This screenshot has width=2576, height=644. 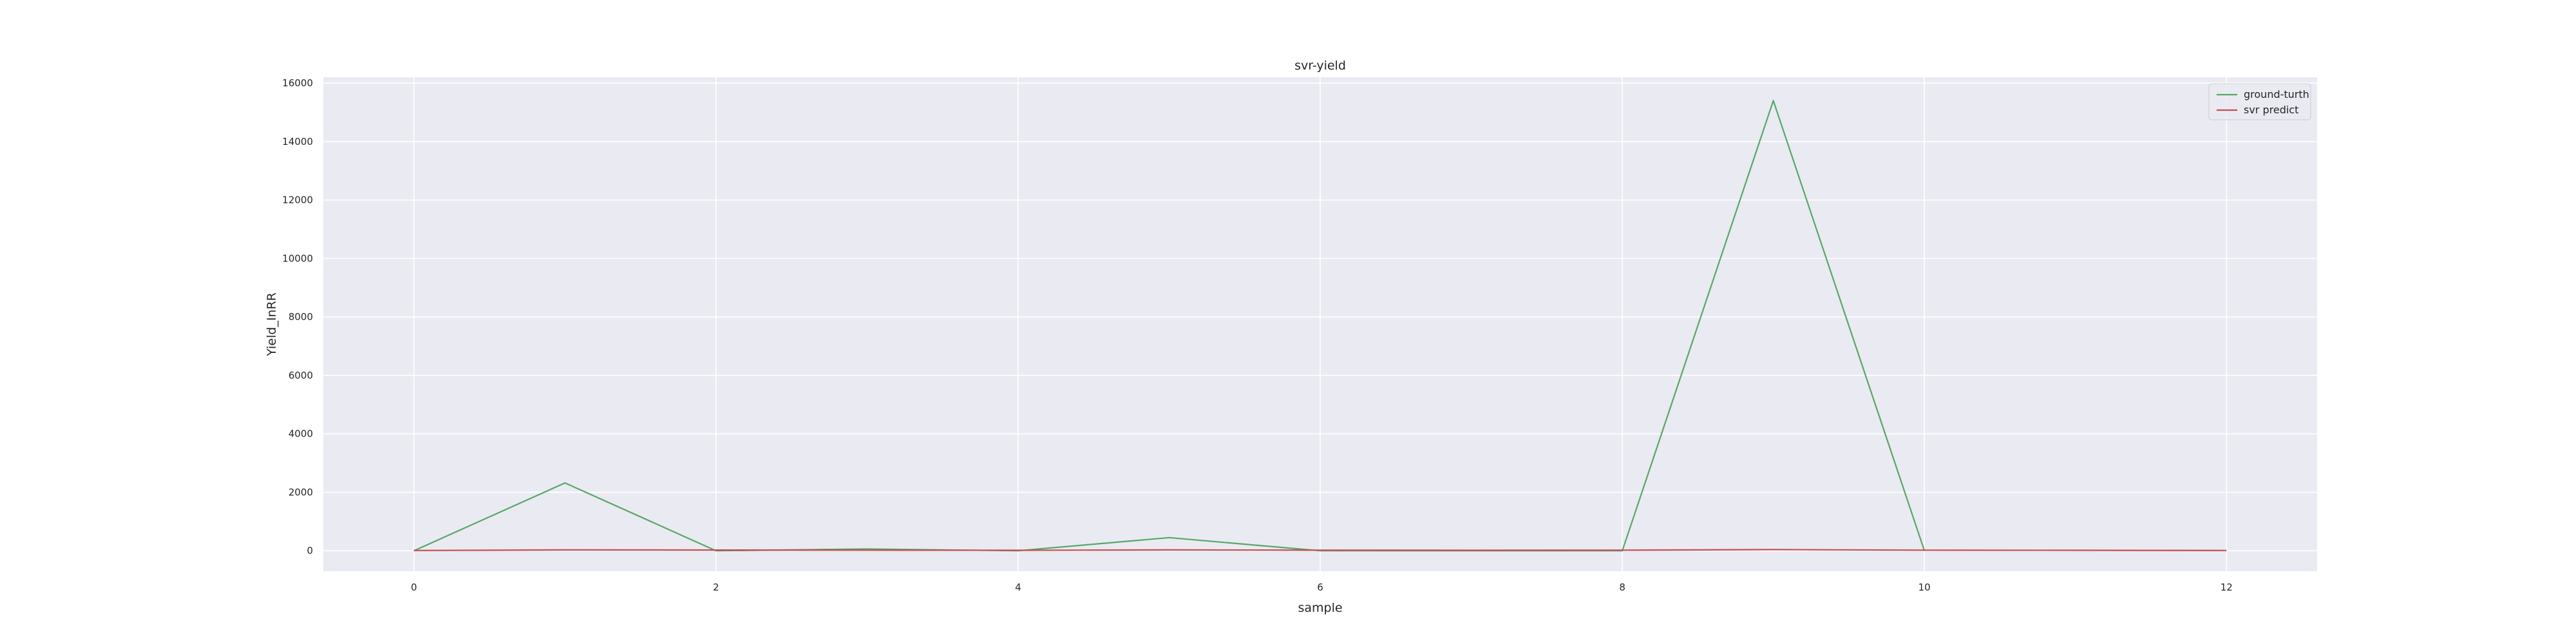 What do you see at coordinates (716, 587) in the screenshot?
I see `x-tick-label: 2` at bounding box center [716, 587].